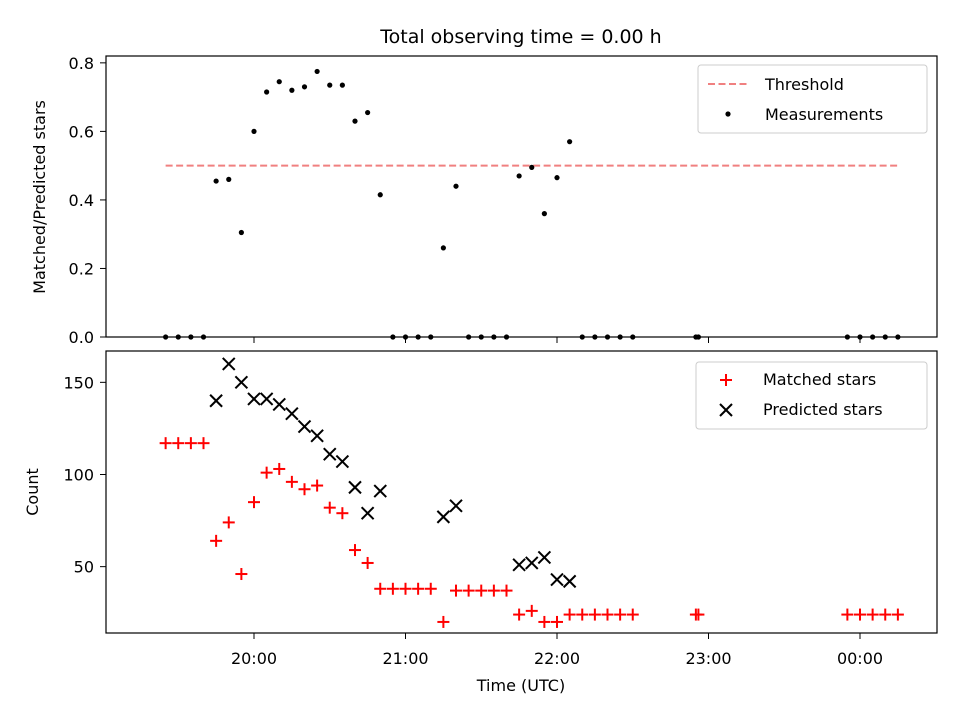 This screenshot has width=960, height=720. I want to click on threshold-legend-label: Threshold, so click(804, 84).